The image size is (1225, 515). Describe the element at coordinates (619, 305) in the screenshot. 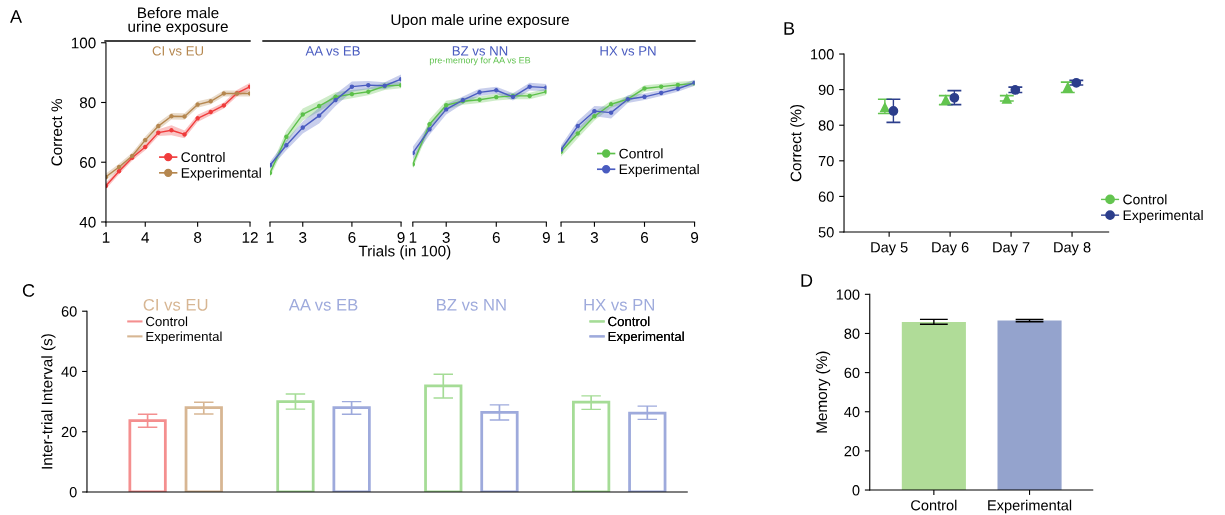

I see `x-tick-label: HX vs PN` at that location.